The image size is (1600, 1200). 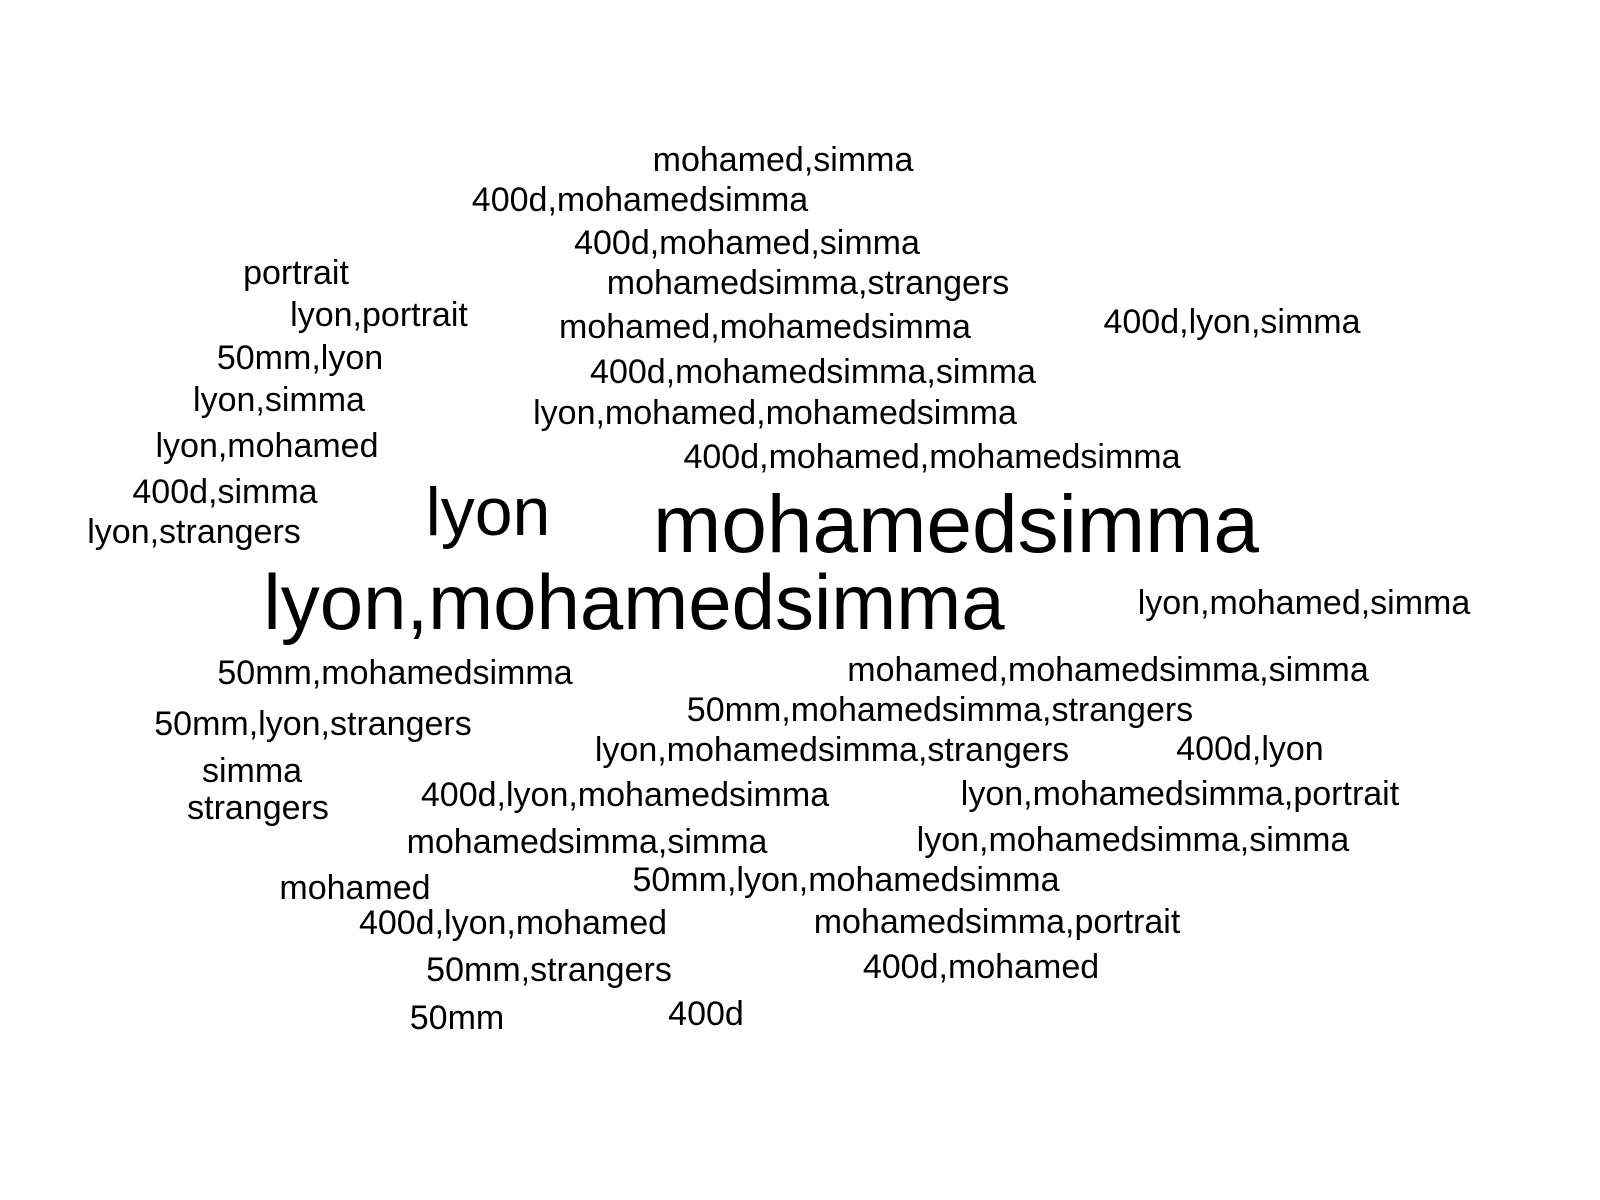 What do you see at coordinates (513, 923) in the screenshot?
I see `word-34: 400d,lyon,mohamed` at bounding box center [513, 923].